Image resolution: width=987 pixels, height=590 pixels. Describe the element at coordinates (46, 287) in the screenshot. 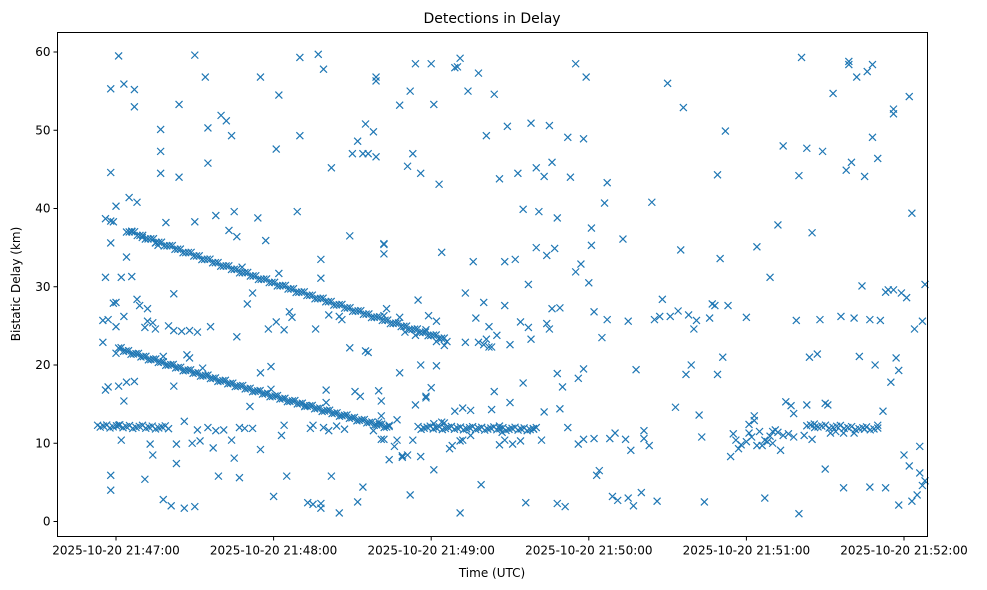

I see `y-axis-ticks: 0 10 20 30 40 50 60` at that location.